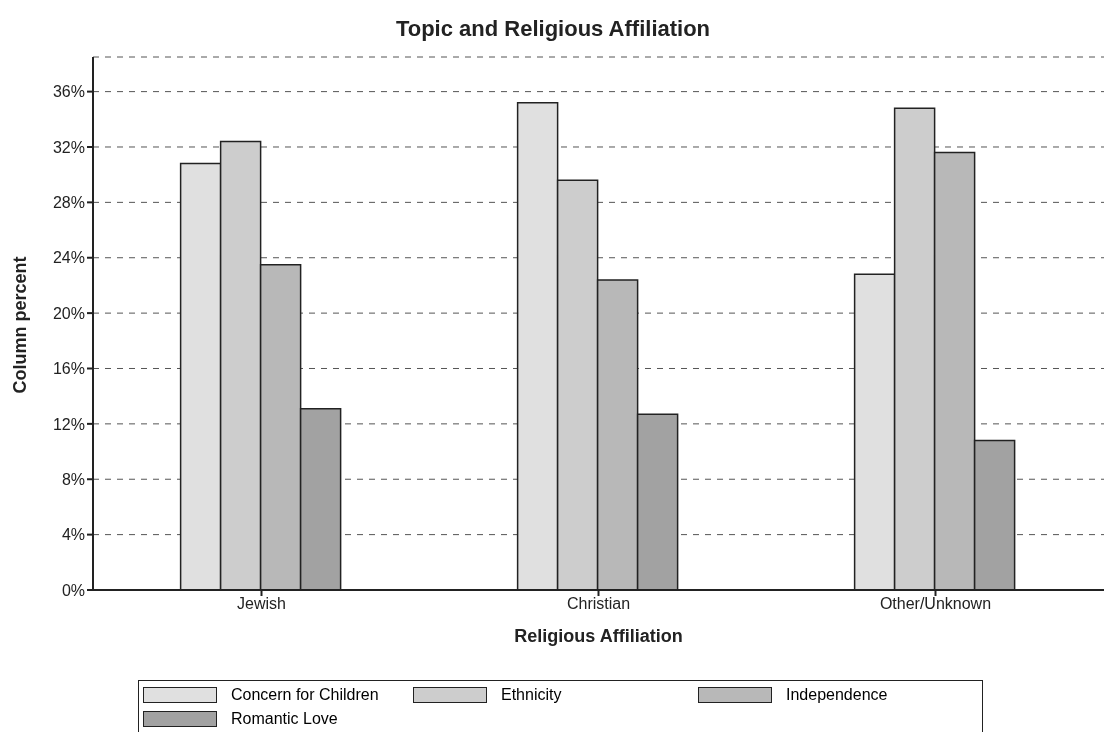  What do you see at coordinates (837, 695) in the screenshot?
I see `legend-label: Independence` at bounding box center [837, 695].